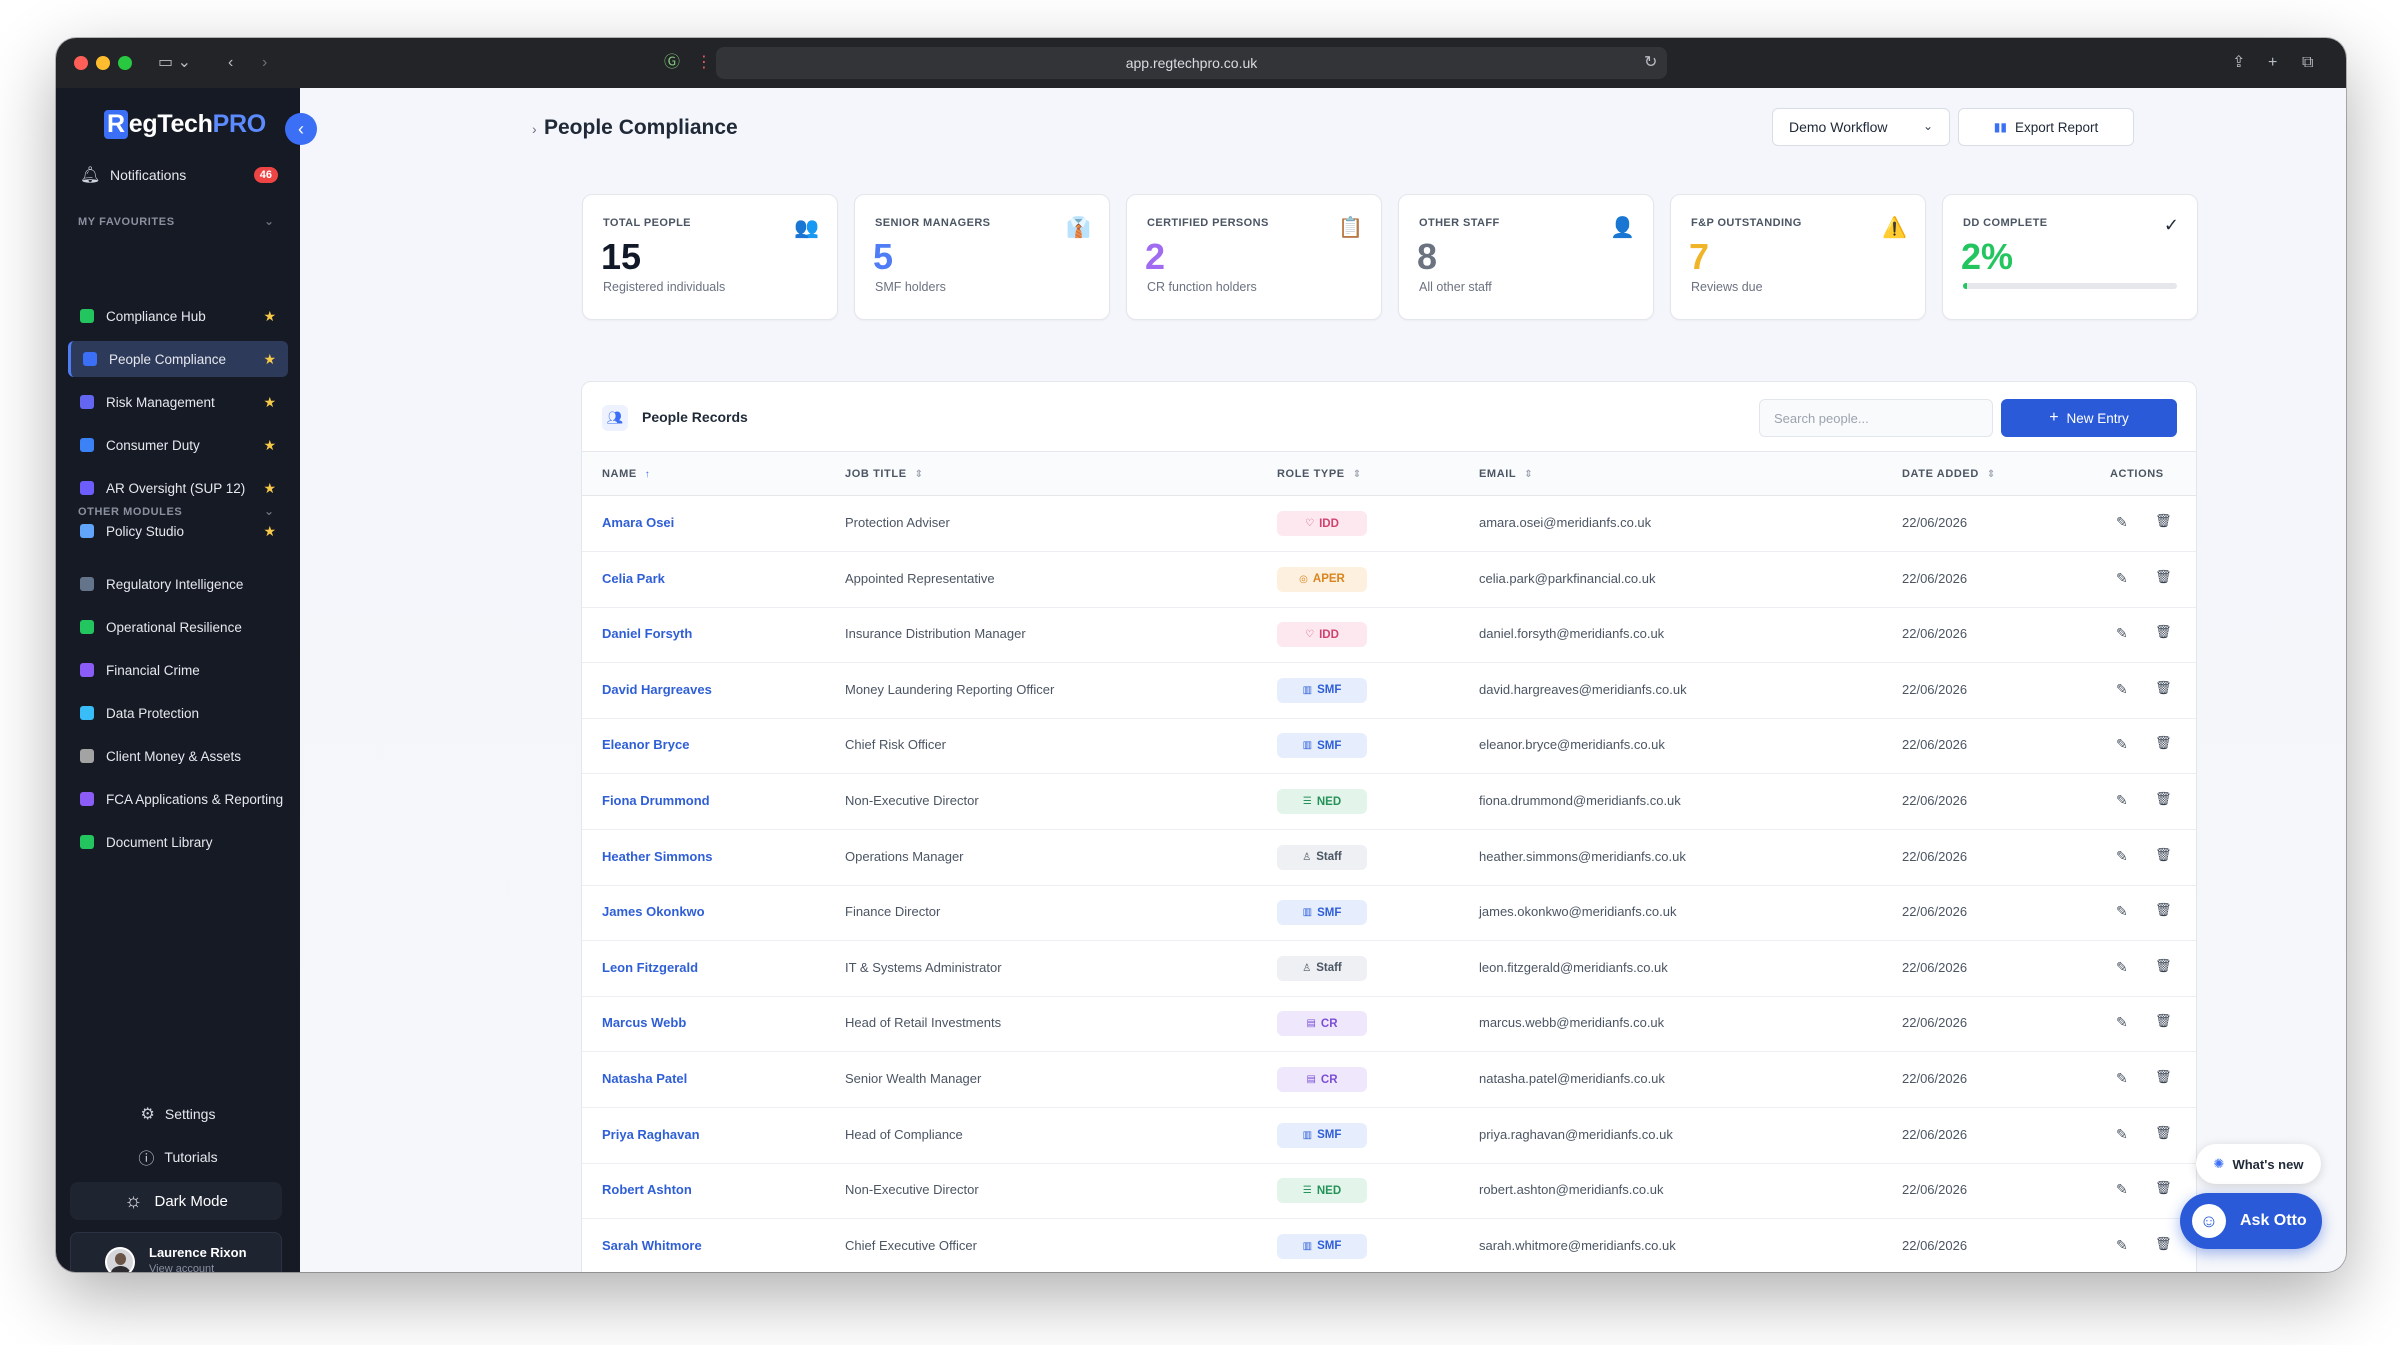 This screenshot has width=2400, height=1345. I want to click on search-input, so click(1876, 418).